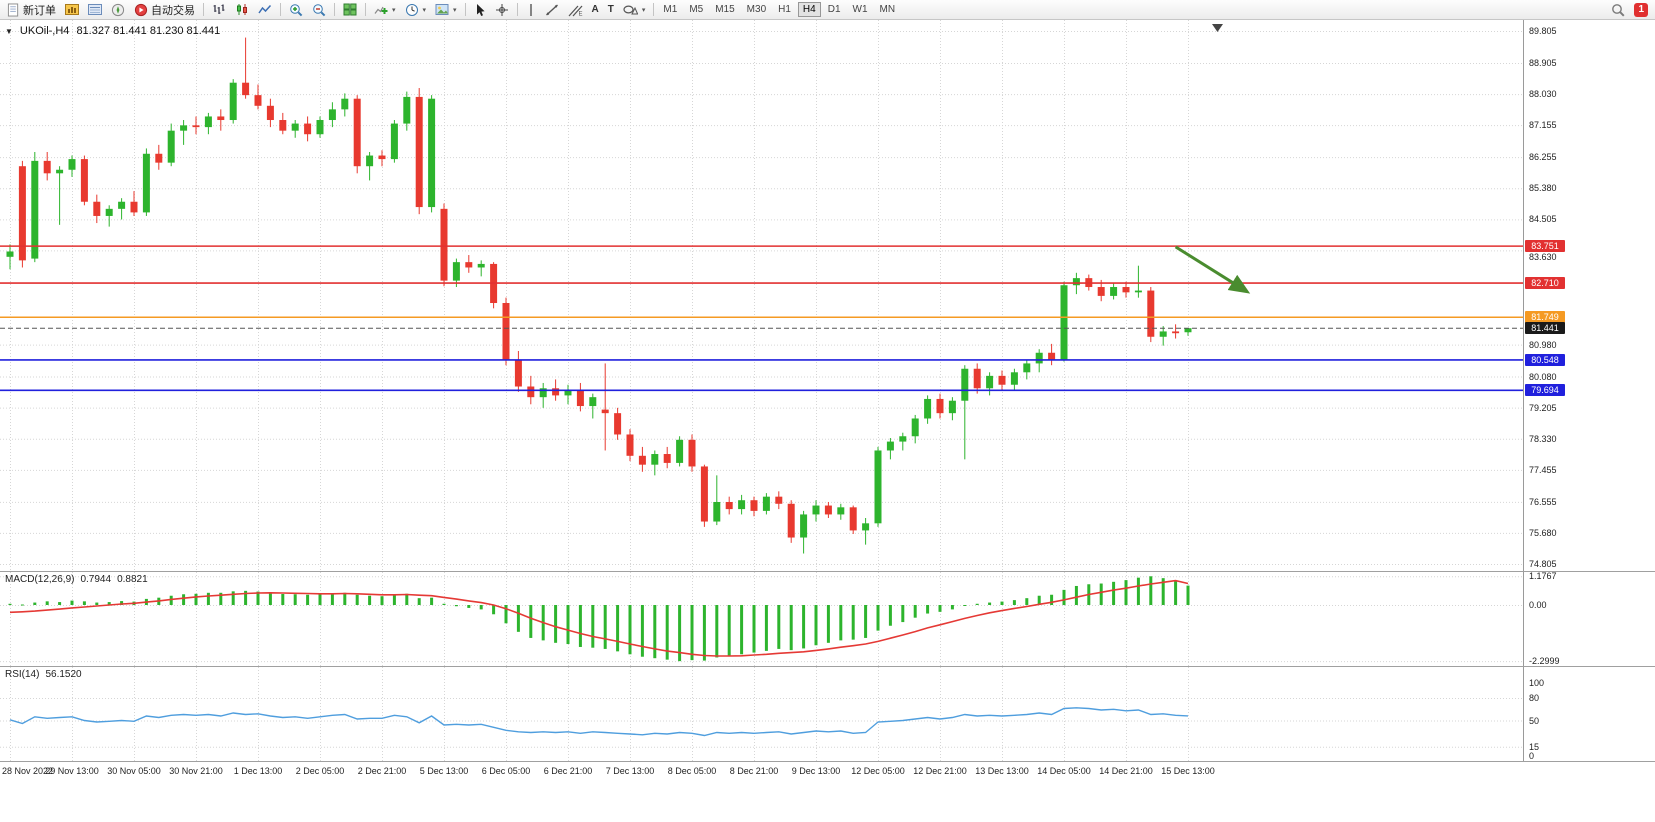 This screenshot has height=822, width=1655. I want to click on cursor-icon, so click(480, 9).